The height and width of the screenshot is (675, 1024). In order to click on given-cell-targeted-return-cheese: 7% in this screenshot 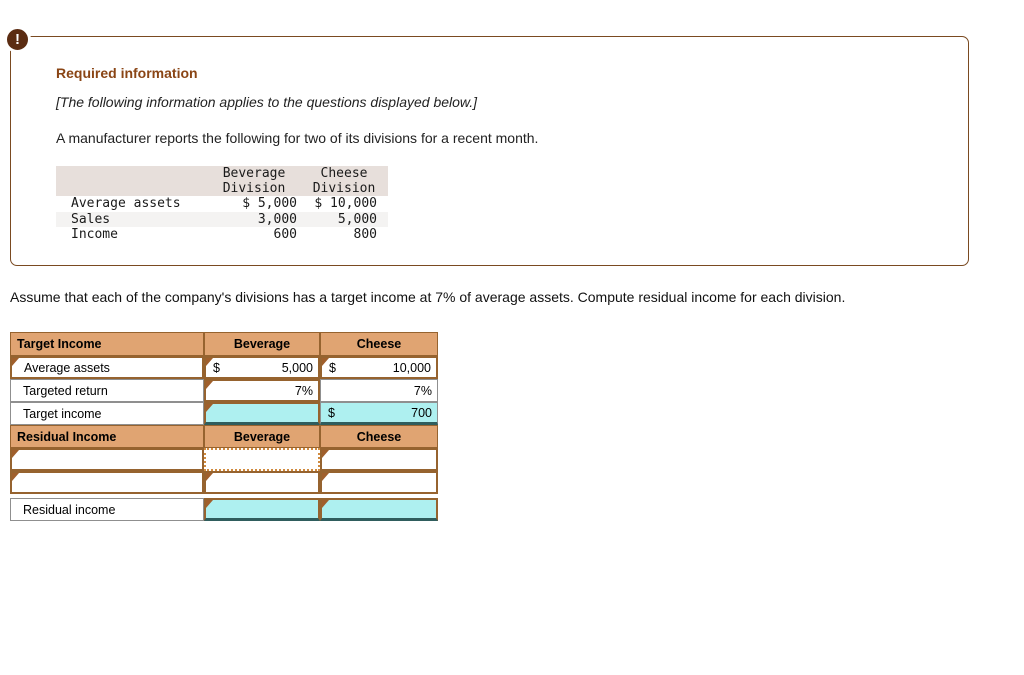, I will do `click(379, 390)`.